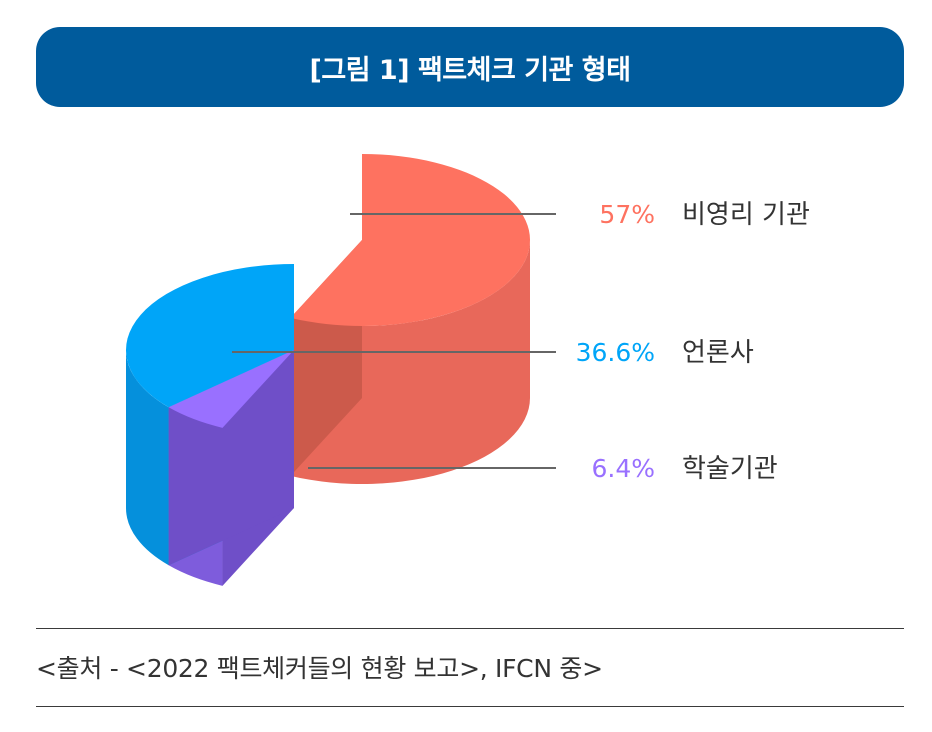 The width and height of the screenshot is (932, 732). I want to click on value-label-academic: 6.4%, so click(623, 468).